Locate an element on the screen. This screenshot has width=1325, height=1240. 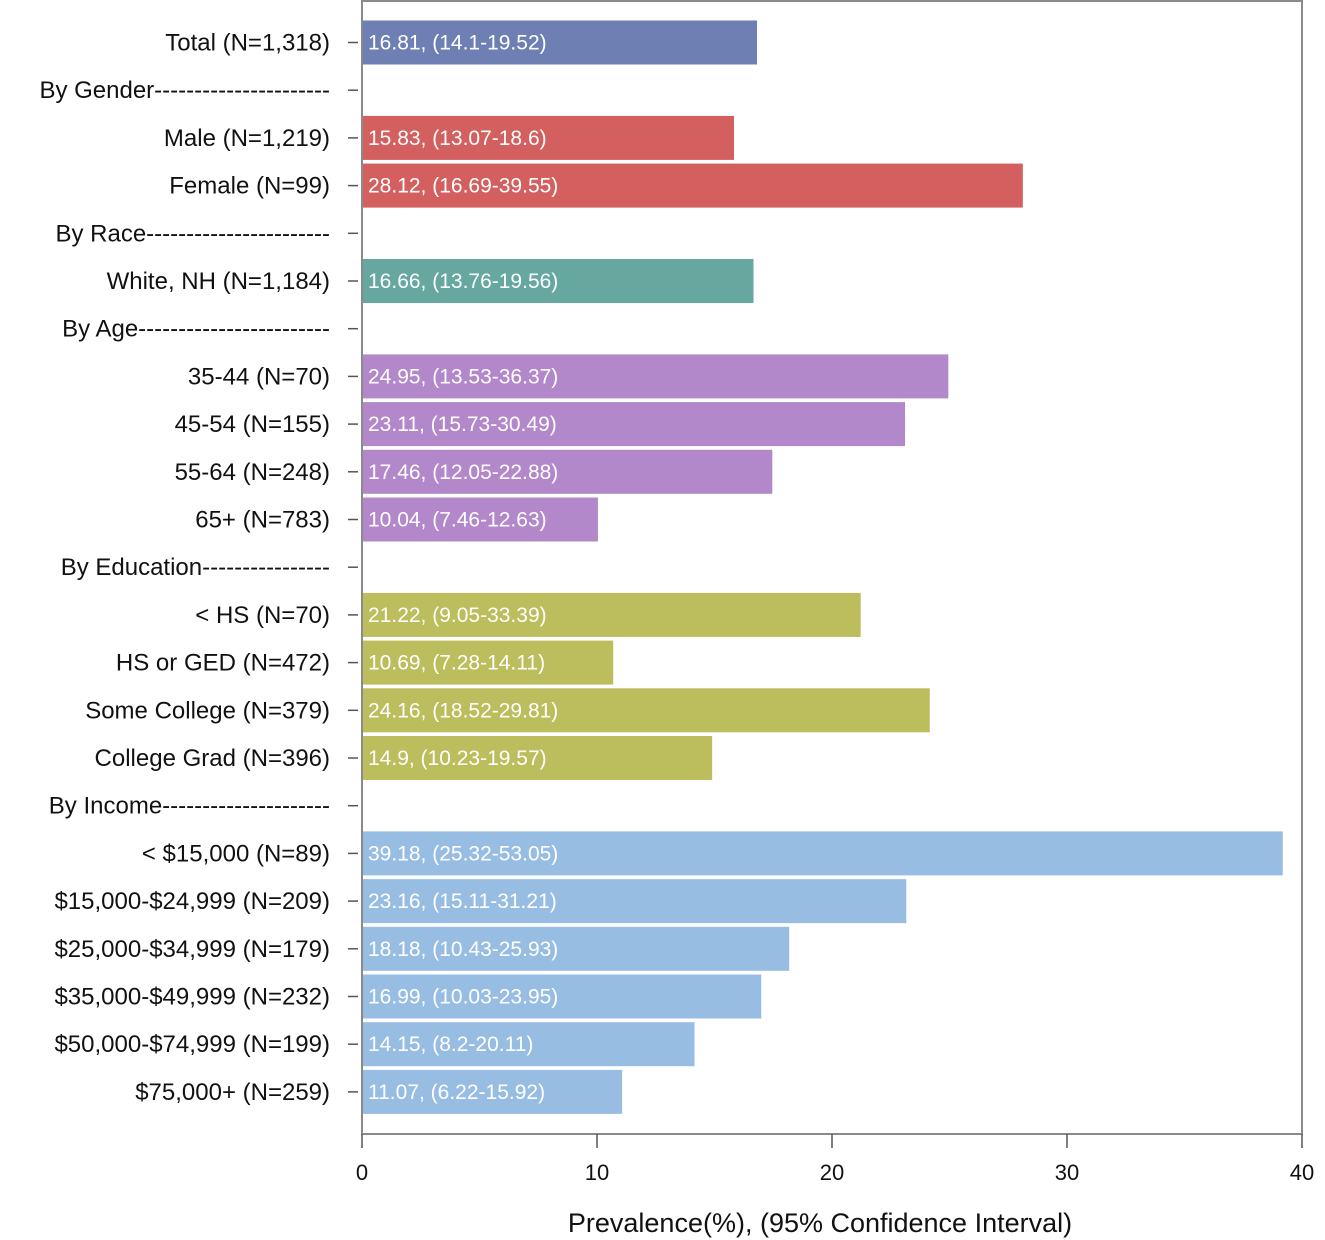
x-tick-label: 40 is located at coordinates (1302, 1172).